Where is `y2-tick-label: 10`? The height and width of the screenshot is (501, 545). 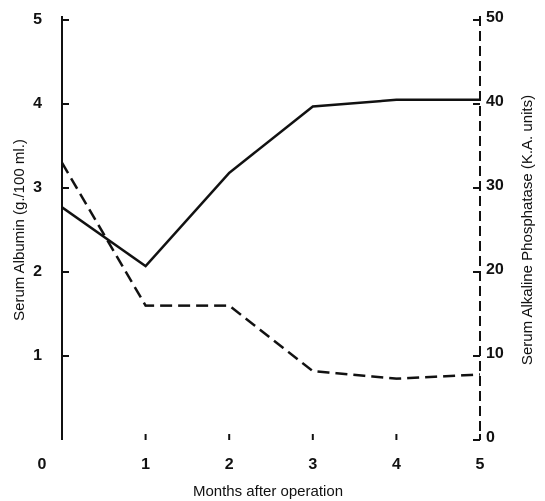 y2-tick-label: 10 is located at coordinates (495, 353).